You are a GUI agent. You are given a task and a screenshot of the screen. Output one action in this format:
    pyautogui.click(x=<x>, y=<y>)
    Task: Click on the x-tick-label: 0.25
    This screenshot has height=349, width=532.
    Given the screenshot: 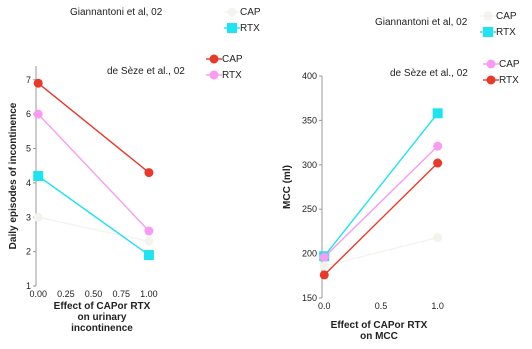 What is the action you would take?
    pyautogui.click(x=66, y=294)
    